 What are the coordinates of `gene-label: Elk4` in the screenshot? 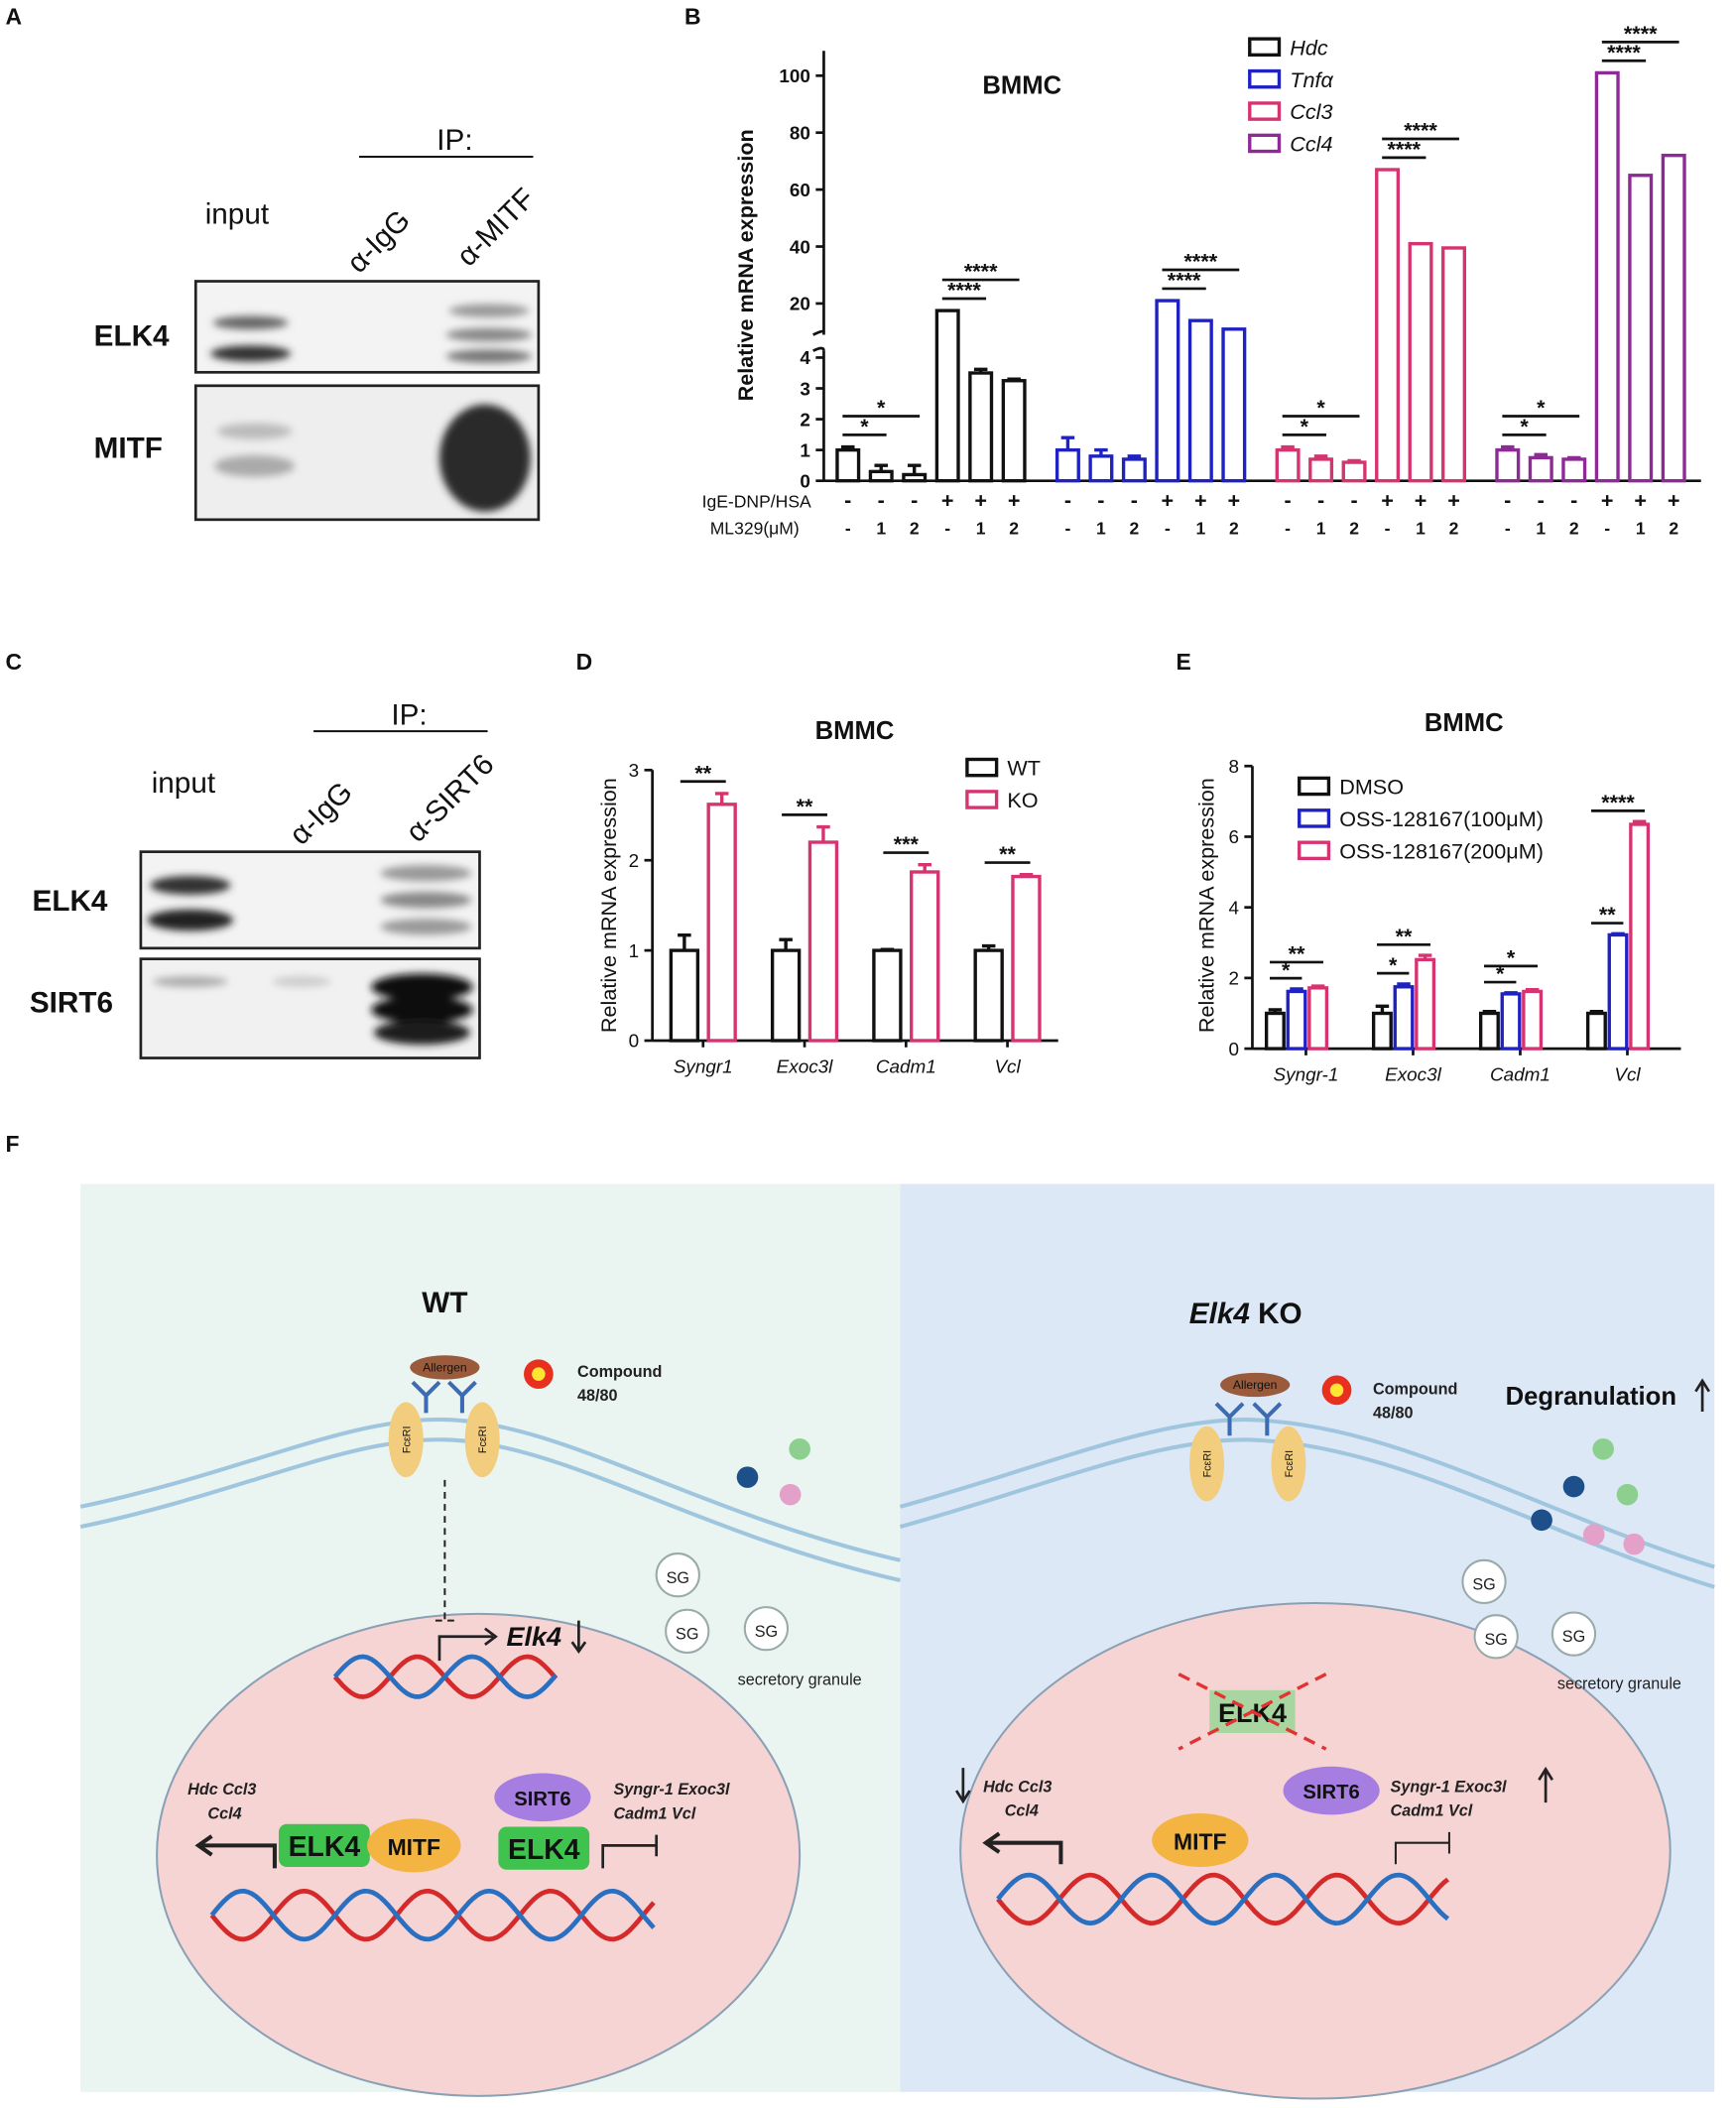 It's located at (533, 1637).